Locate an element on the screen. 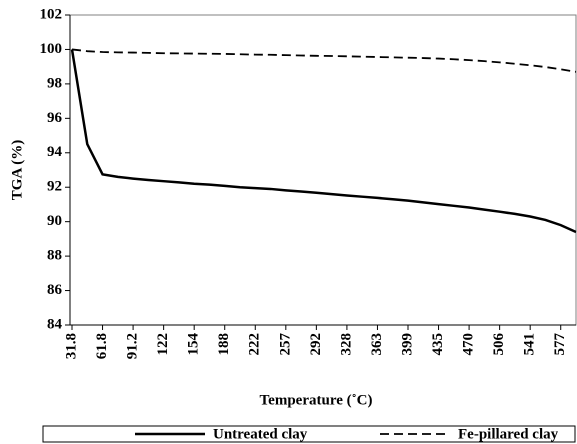 The width and height of the screenshot is (577, 444). legend-box is located at coordinates (309, 434).